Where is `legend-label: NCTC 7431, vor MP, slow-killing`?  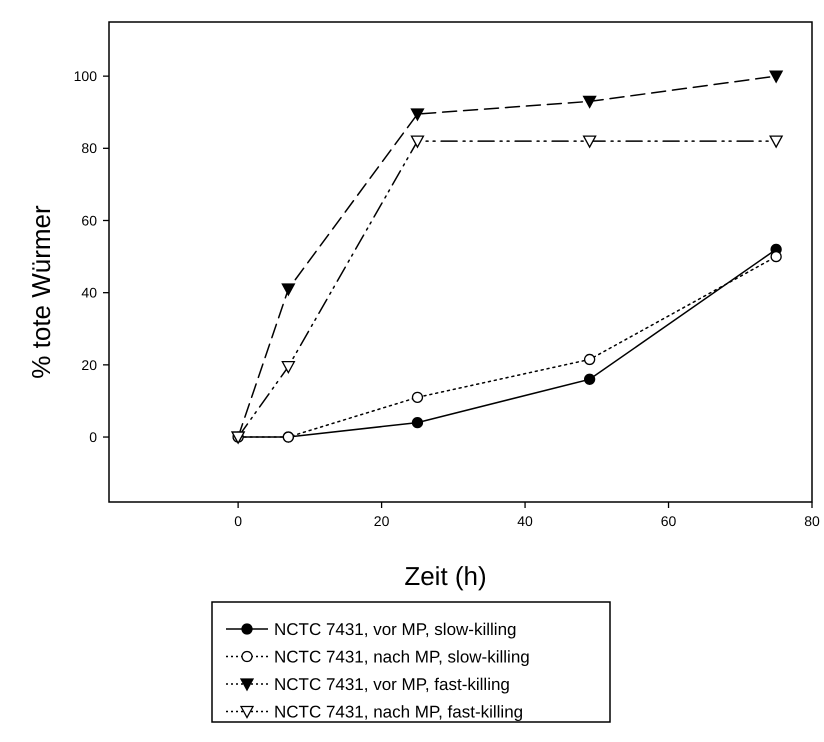 legend-label: NCTC 7431, vor MP, slow-killing is located at coordinates (395, 629).